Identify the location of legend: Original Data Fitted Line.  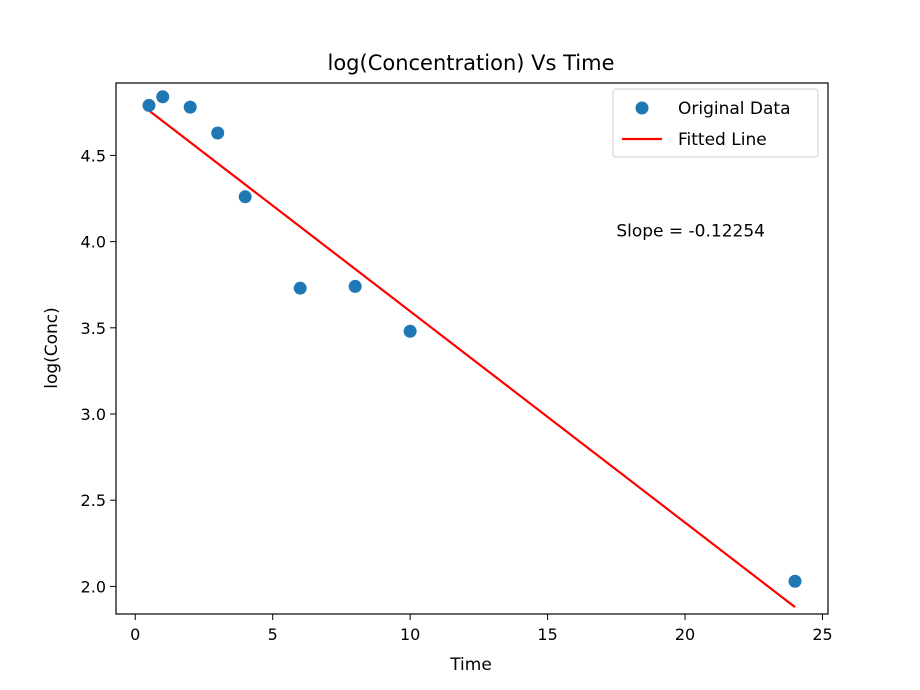
(715, 123).